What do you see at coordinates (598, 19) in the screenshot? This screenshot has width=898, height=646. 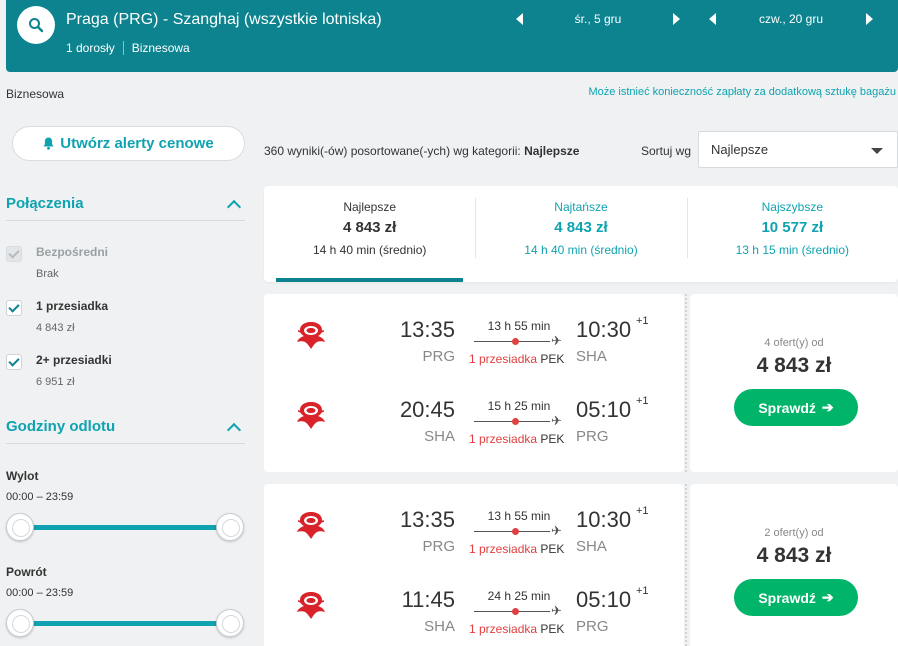 I see `outbound-date: śr., 5 gru` at bounding box center [598, 19].